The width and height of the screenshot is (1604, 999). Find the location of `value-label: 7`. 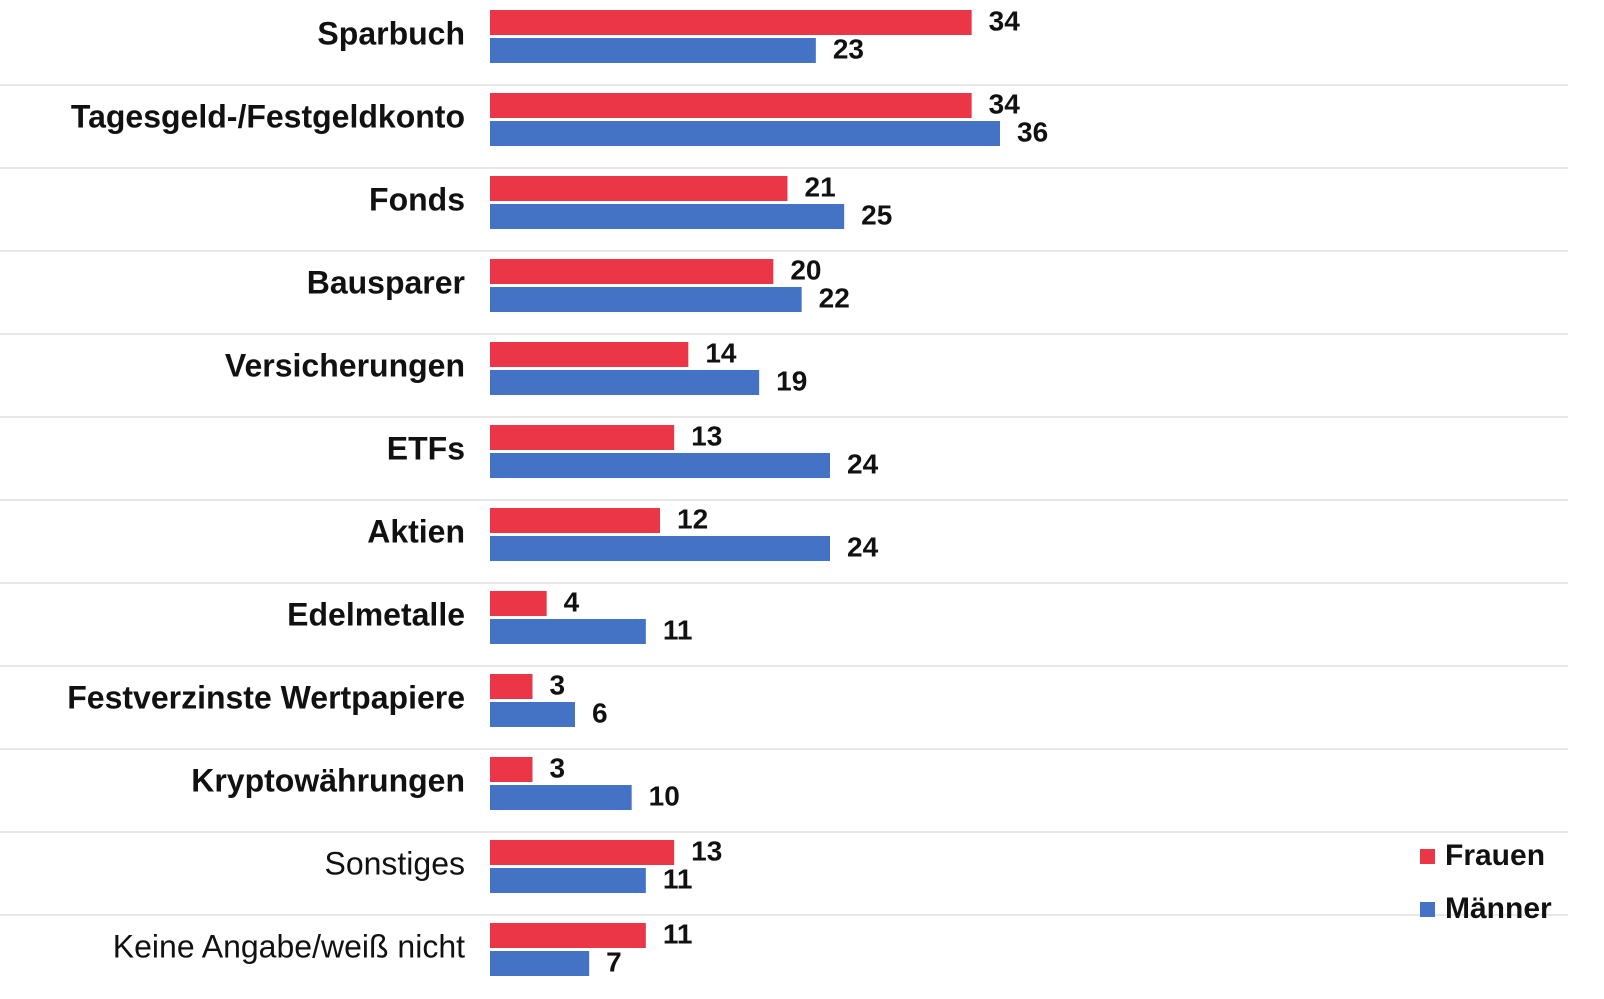

value-label: 7 is located at coordinates (614, 961).